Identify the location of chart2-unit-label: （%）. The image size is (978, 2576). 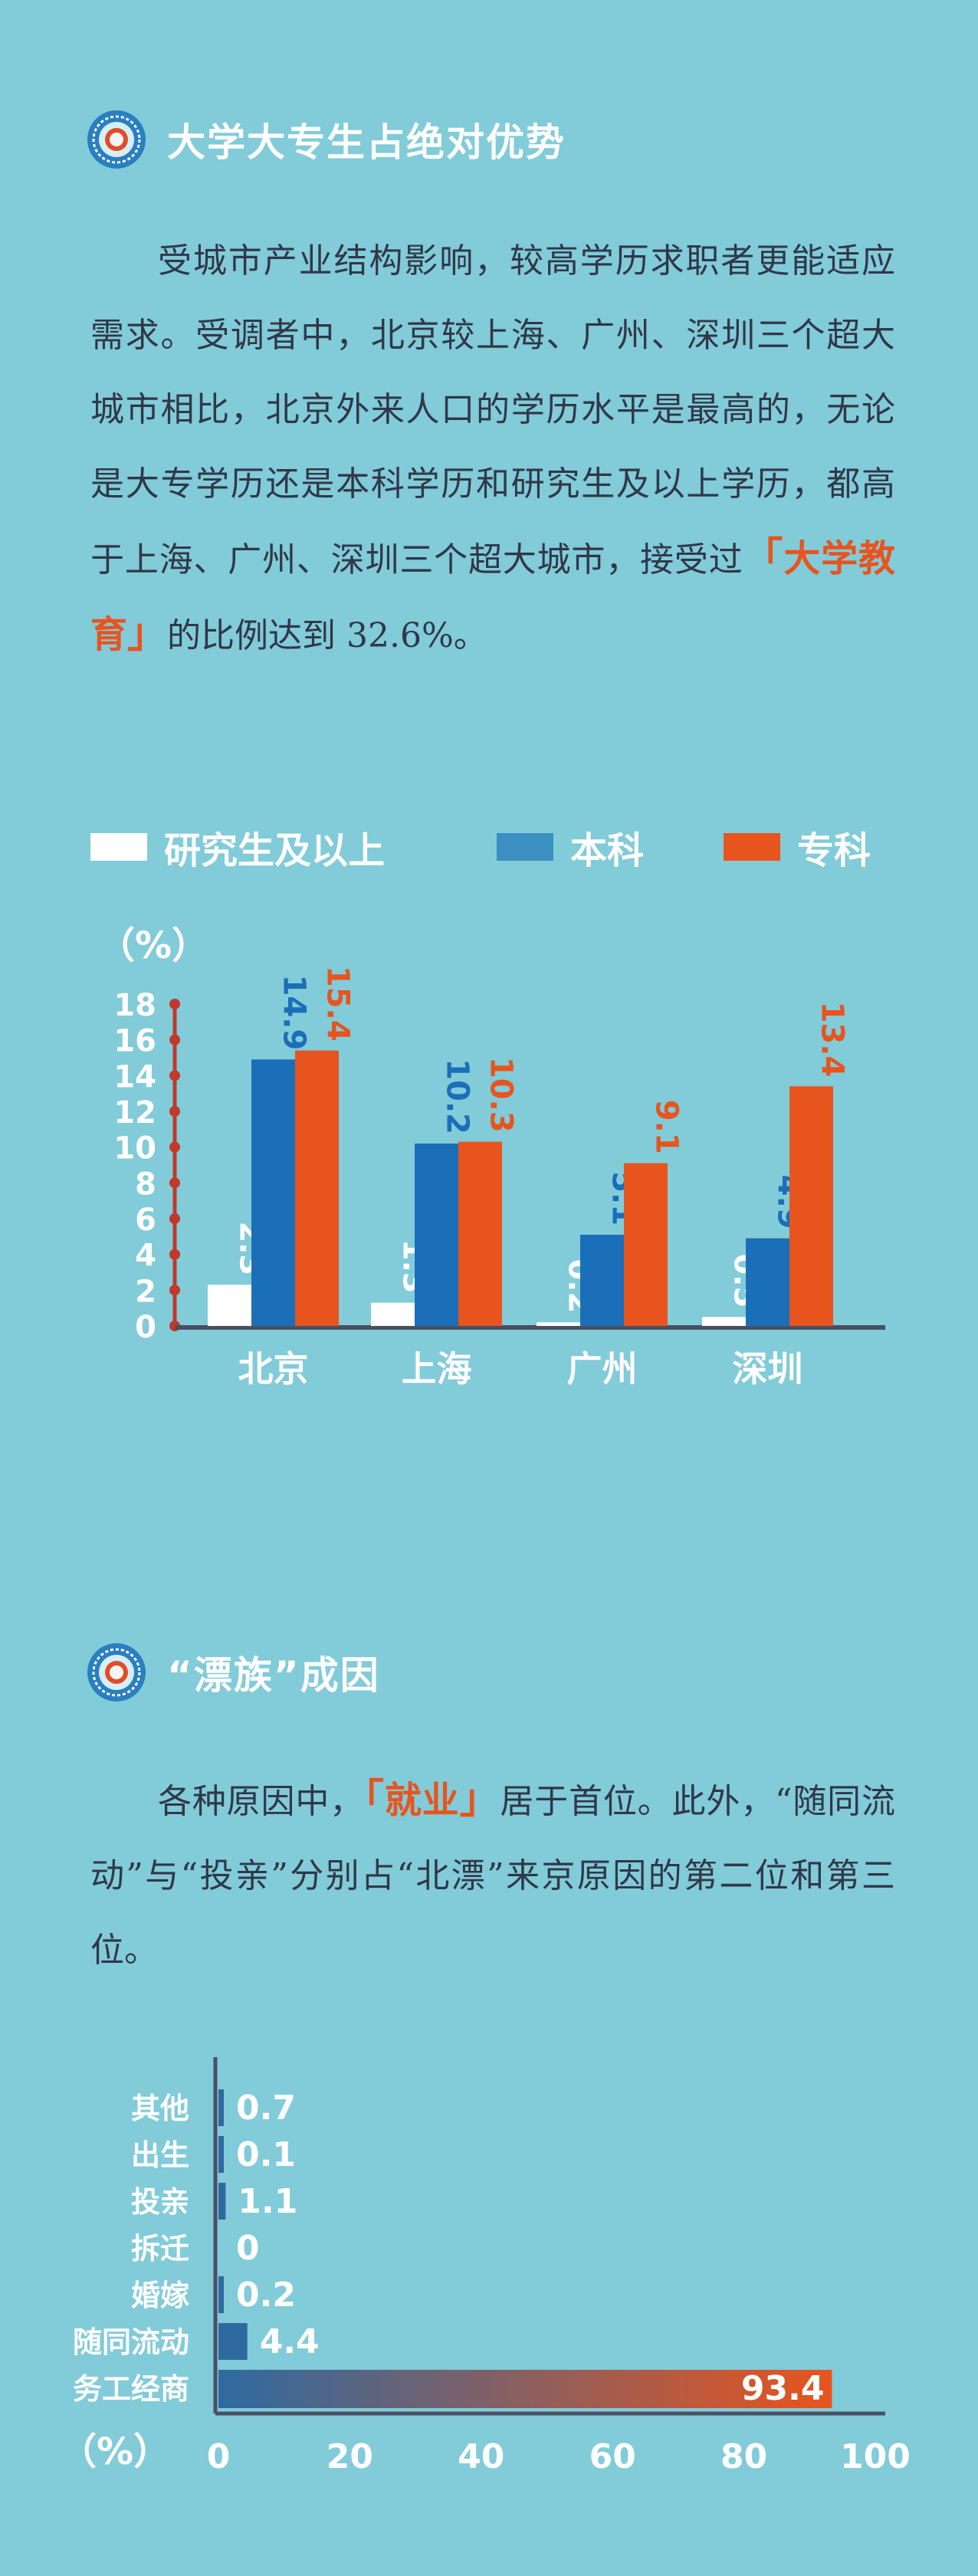
(115, 2451).